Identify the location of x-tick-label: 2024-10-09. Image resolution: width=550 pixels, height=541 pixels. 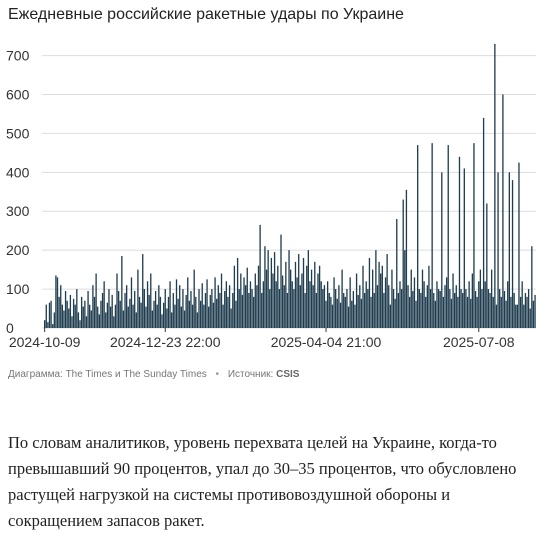
(45, 342).